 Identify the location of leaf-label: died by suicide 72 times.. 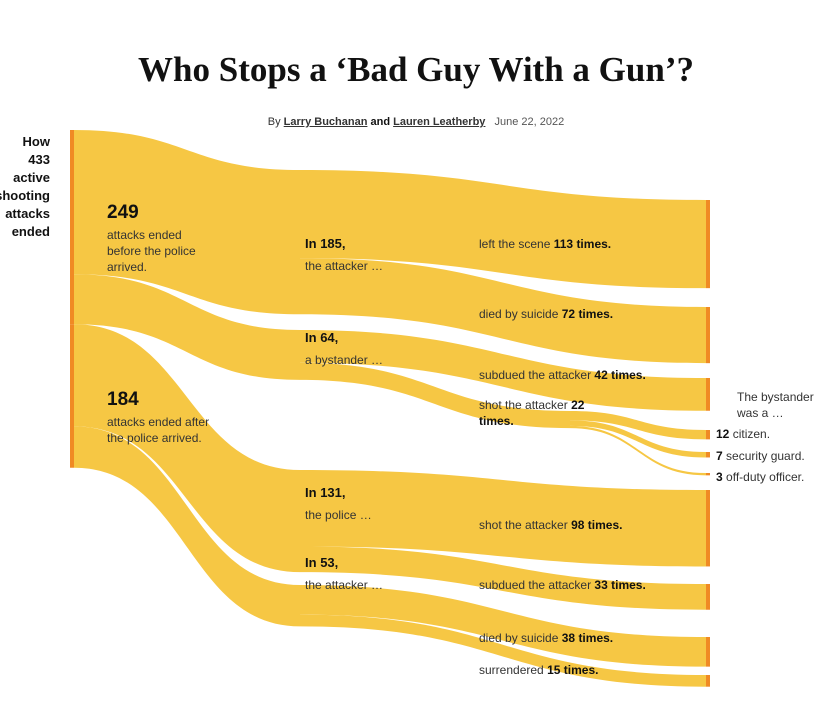
(589, 314).